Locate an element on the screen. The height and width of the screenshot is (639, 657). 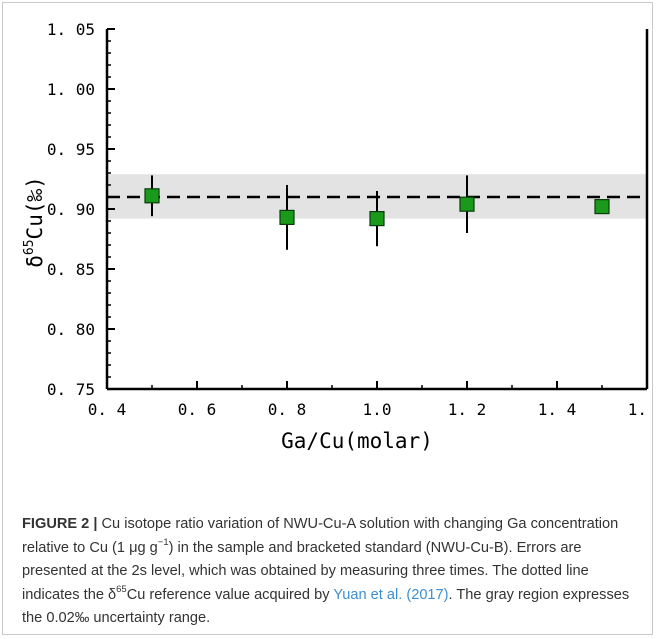
x-tick-label-5: 1. 2 is located at coordinates (467, 409).